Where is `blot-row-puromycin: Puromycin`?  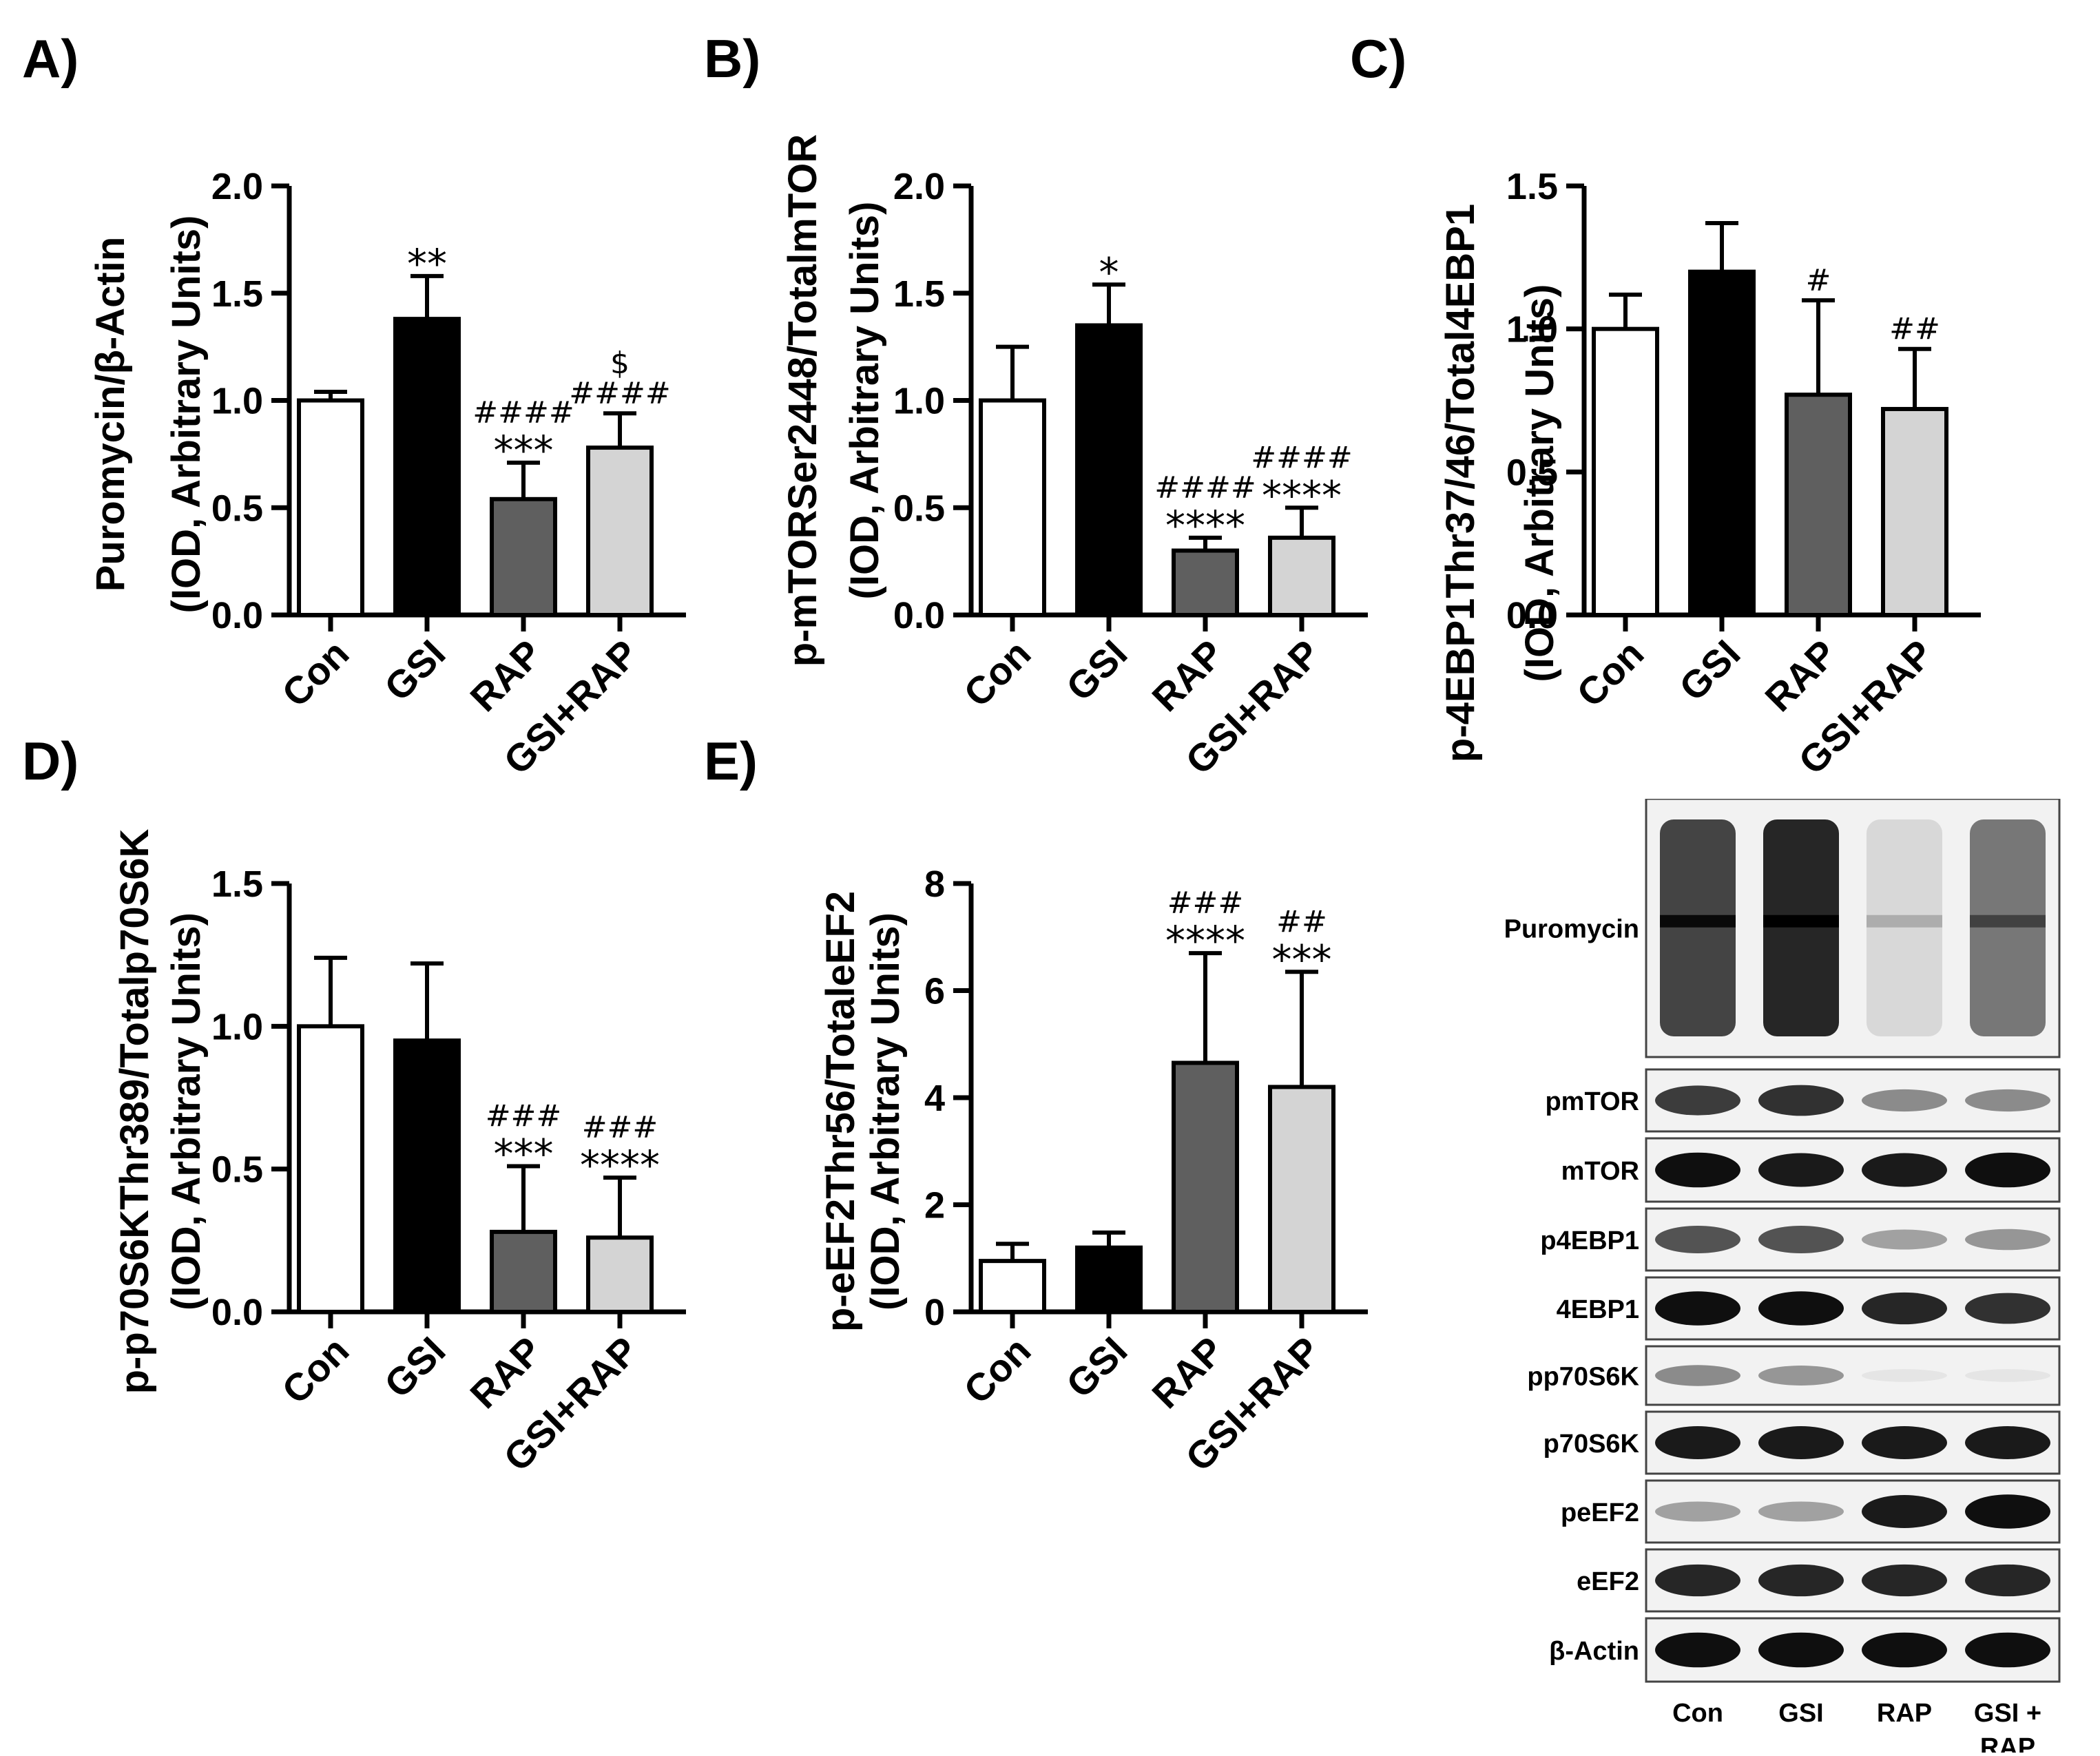 blot-row-puromycin: Puromycin is located at coordinates (1782, 927).